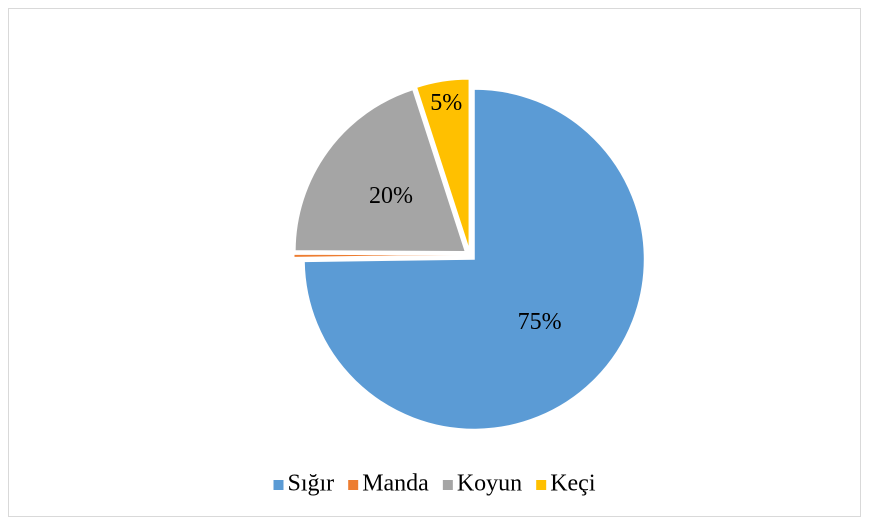 This screenshot has height=524, width=869. I want to click on legend-label: Keçi, so click(573, 484).